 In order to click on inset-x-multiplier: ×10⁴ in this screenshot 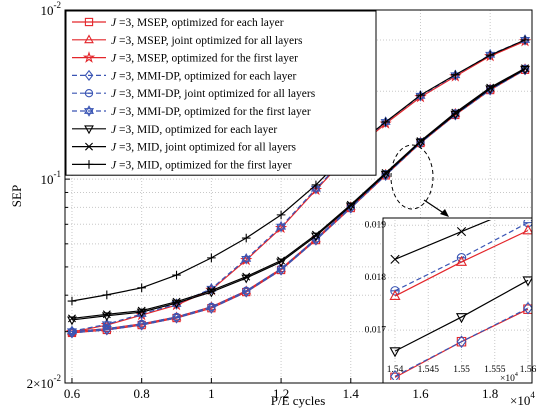, I will do `click(509, 378)`.